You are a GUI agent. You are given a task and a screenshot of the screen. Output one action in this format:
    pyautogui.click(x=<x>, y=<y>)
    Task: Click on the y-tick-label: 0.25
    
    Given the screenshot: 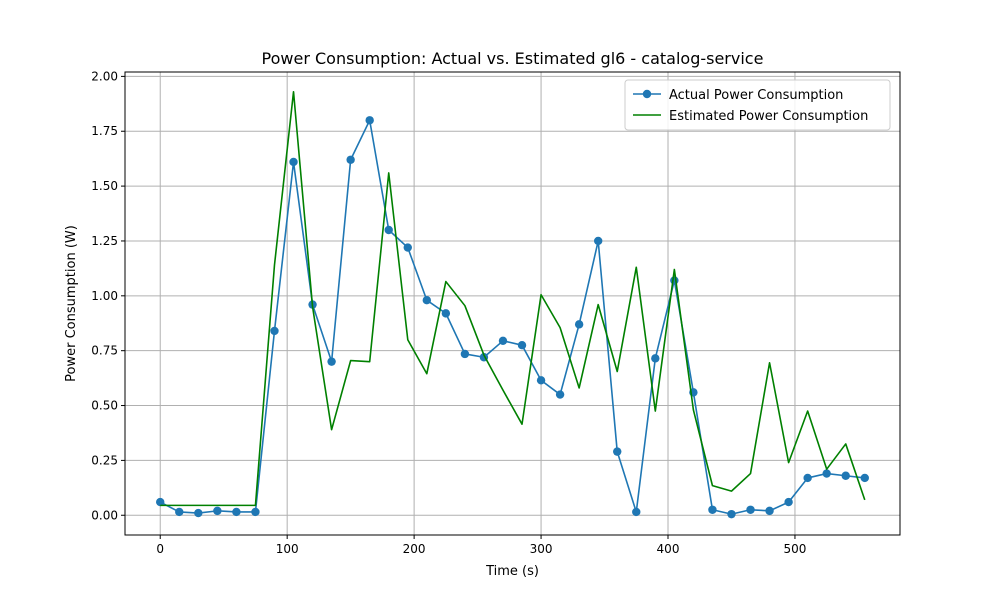 What is the action you would take?
    pyautogui.click(x=104, y=460)
    